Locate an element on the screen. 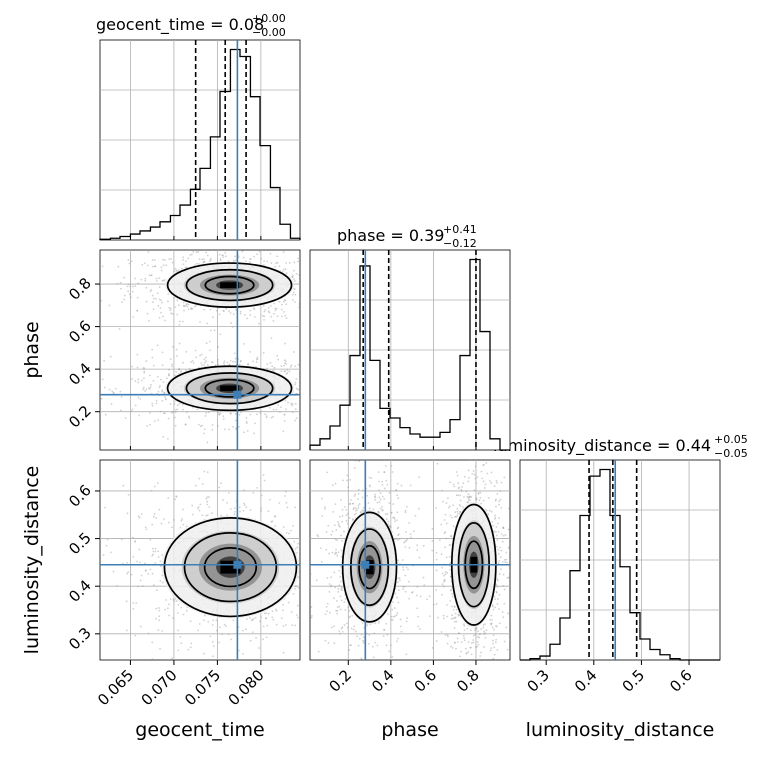 This screenshot has width=760, height=760. x-tick-label: 0.075 is located at coordinates (202, 687).